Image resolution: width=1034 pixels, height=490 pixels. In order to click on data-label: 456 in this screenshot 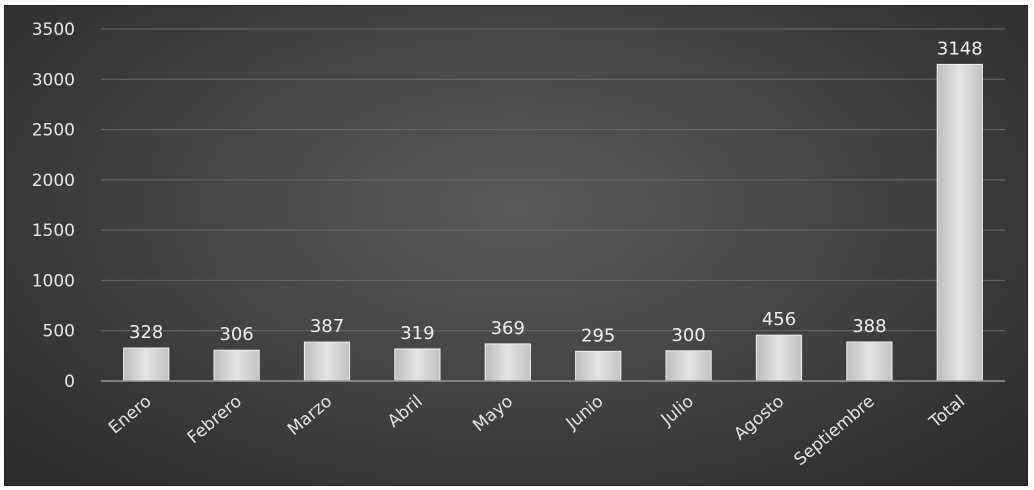, I will do `click(779, 319)`.